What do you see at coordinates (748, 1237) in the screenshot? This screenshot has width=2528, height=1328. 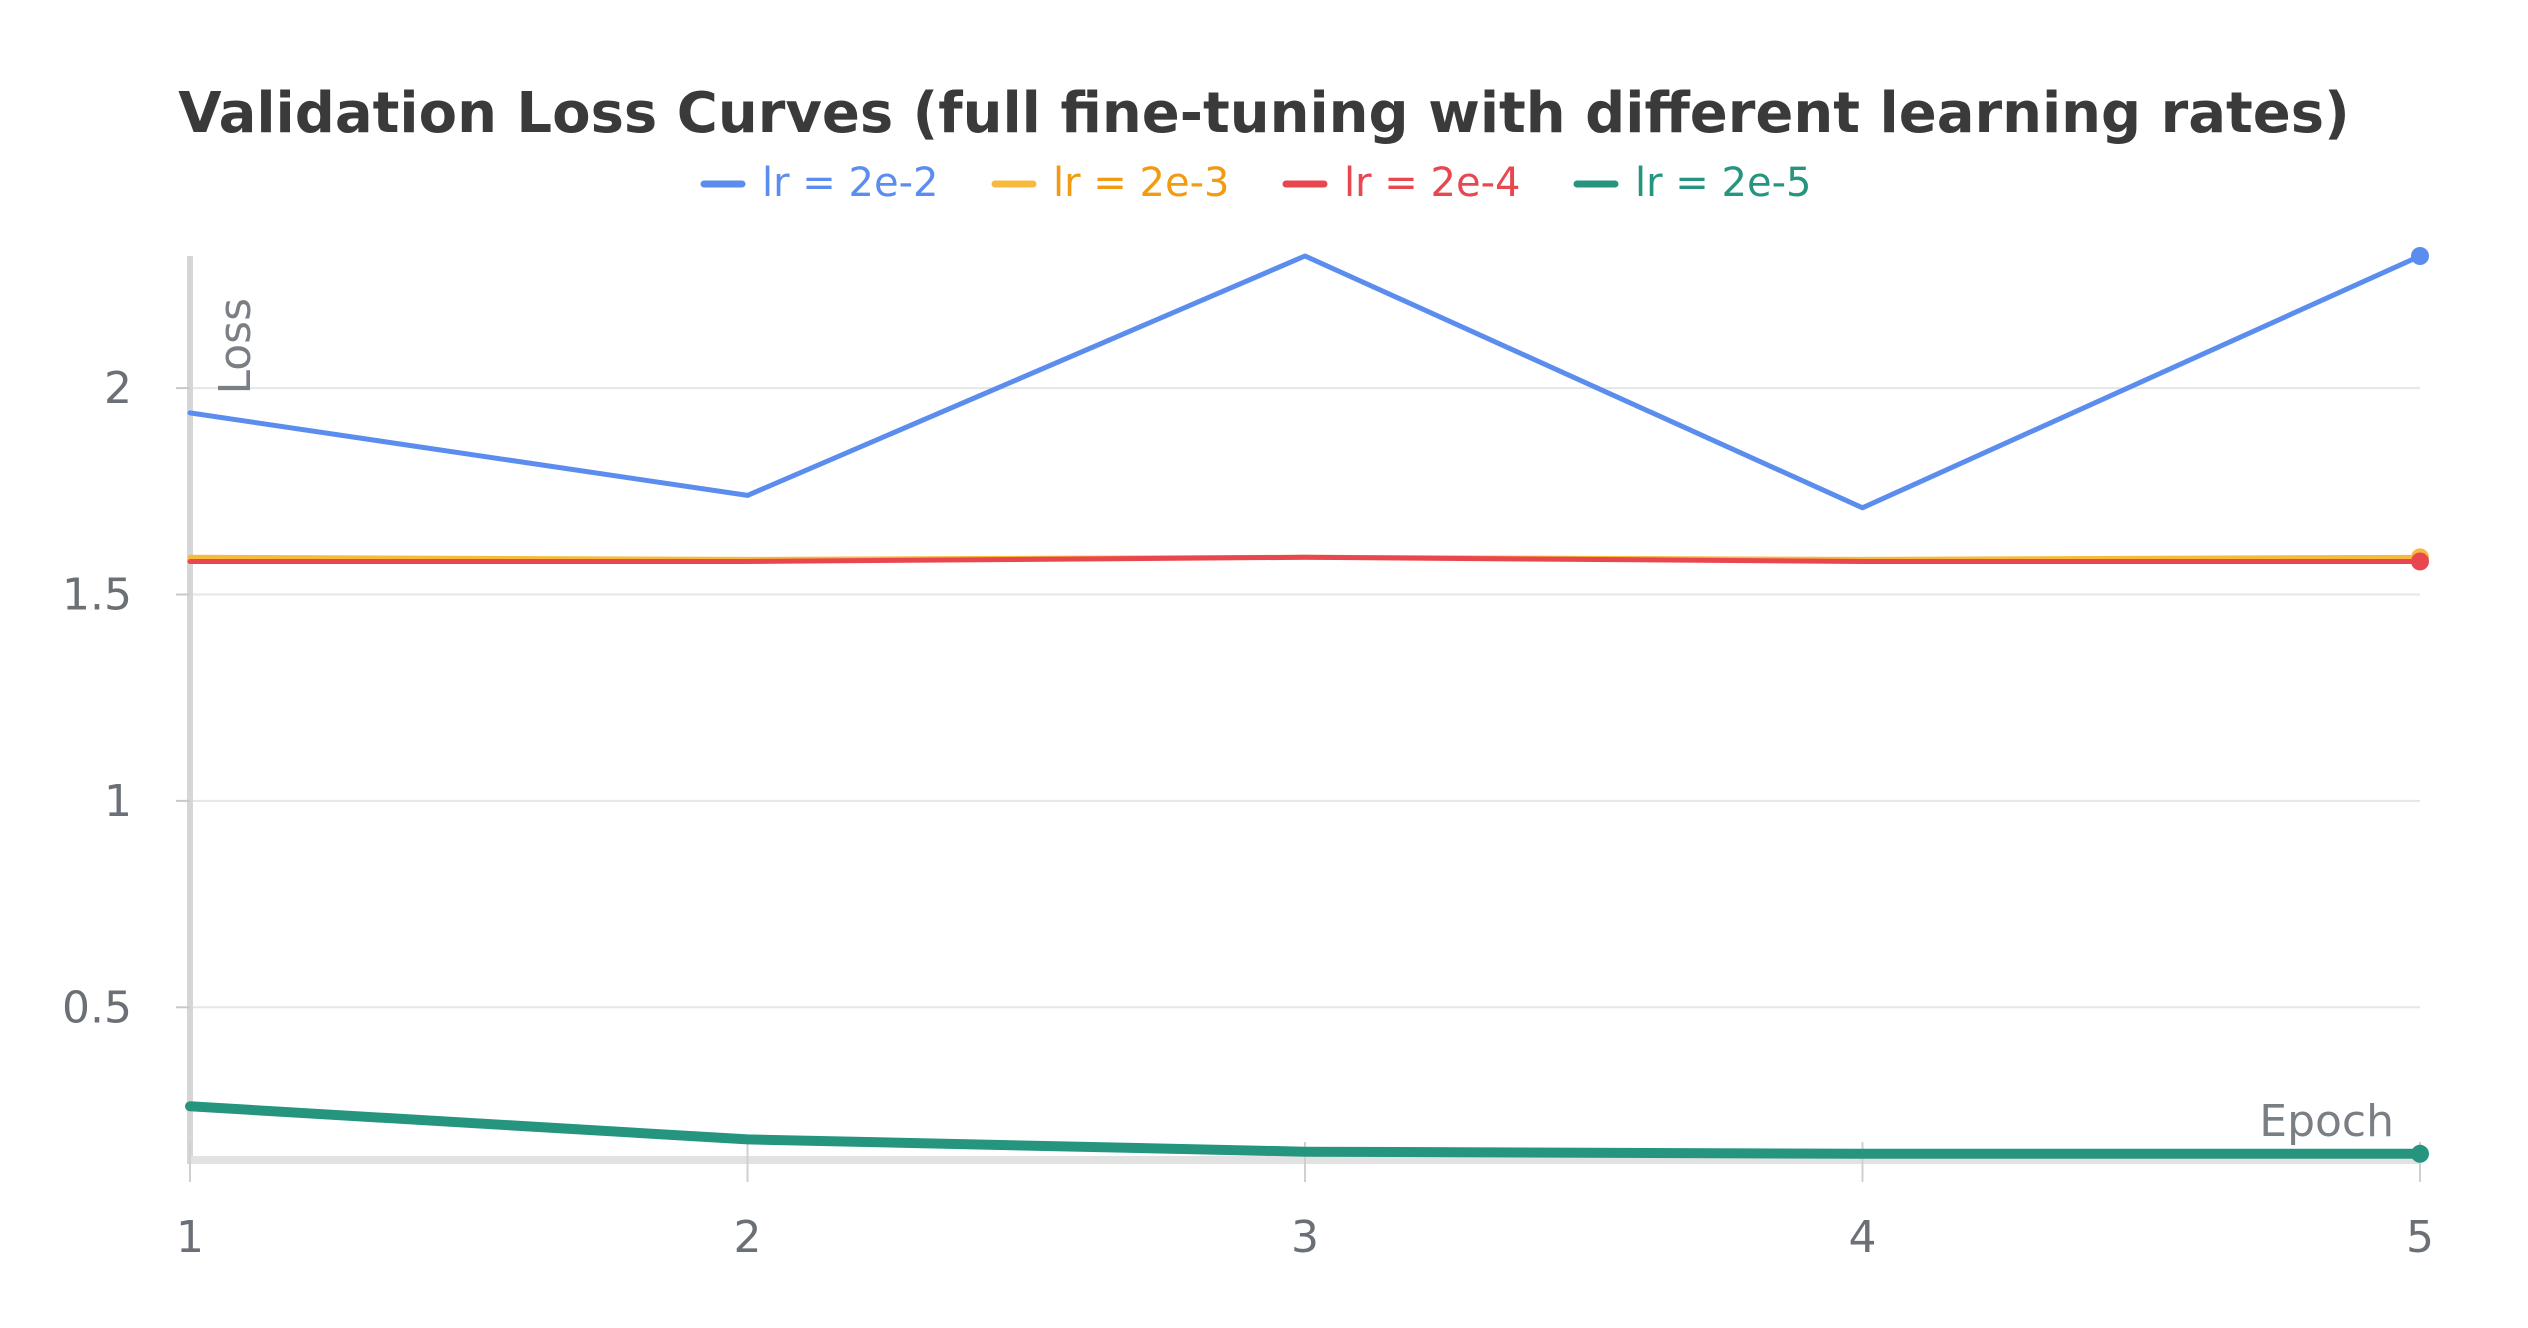 I see `x-tick-label-1: 2` at bounding box center [748, 1237].